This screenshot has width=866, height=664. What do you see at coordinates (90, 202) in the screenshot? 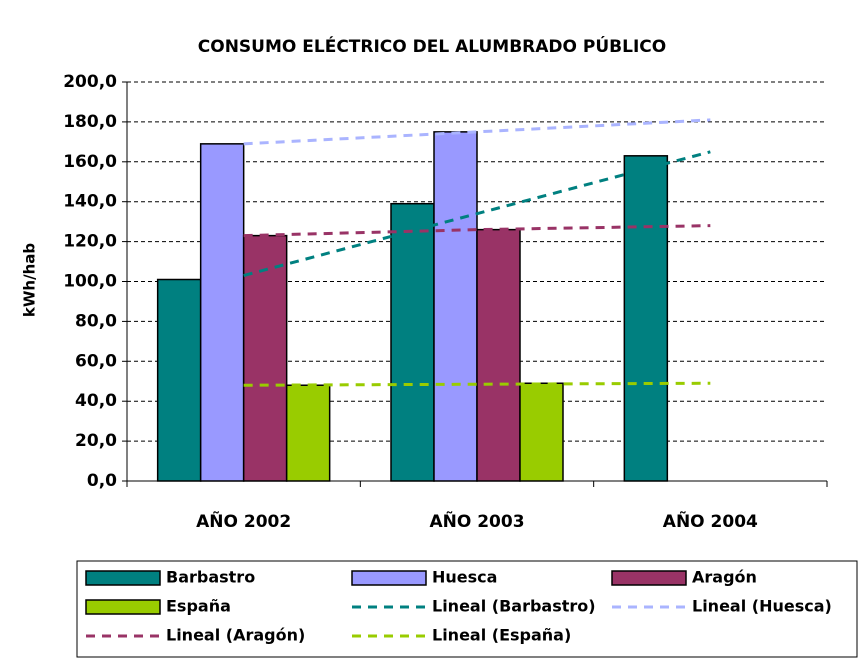
I see `y-tick-label: 140,0` at bounding box center [90, 202].